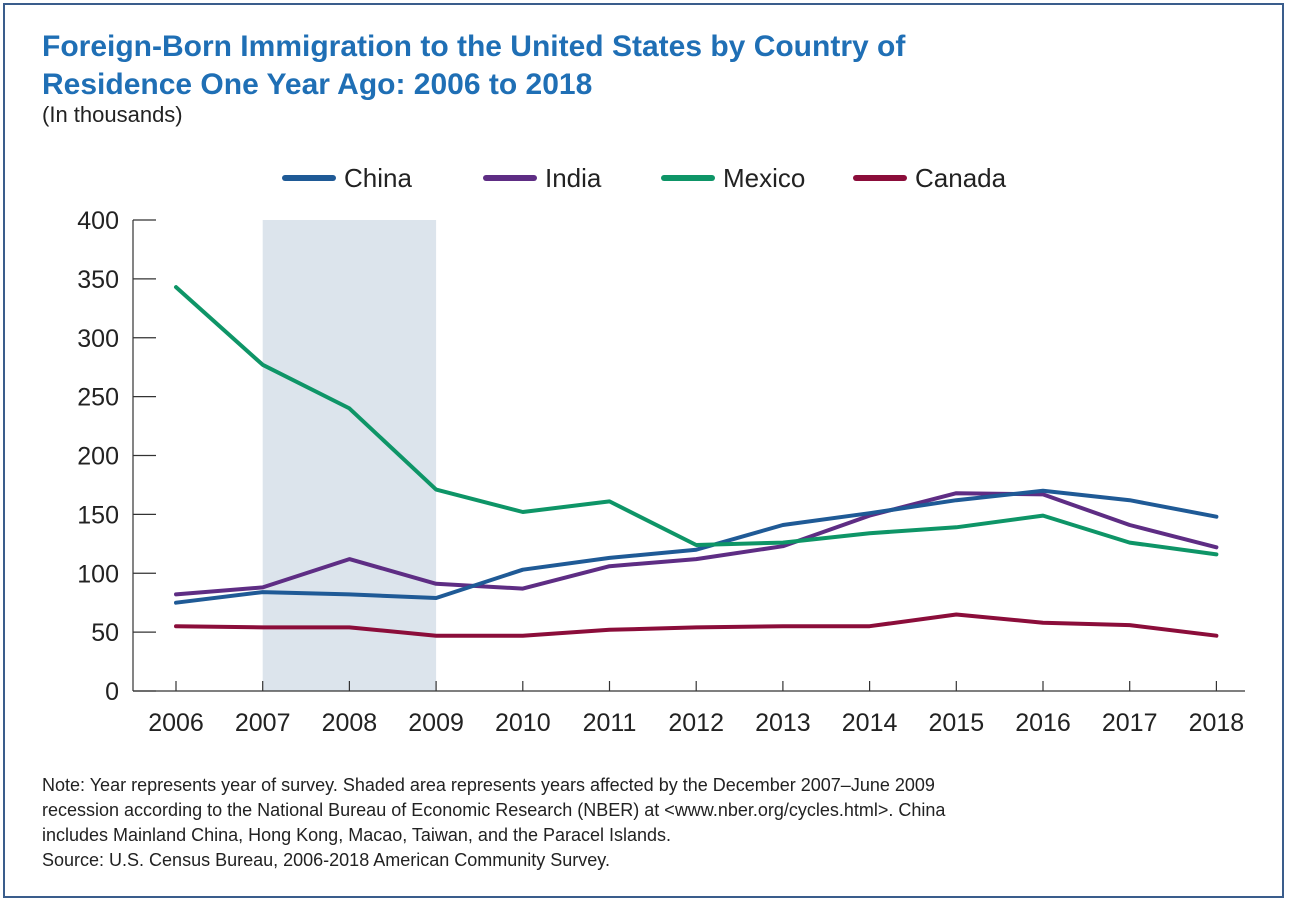  Describe the element at coordinates (1130, 723) in the screenshot. I see `x-tick-label: 2017` at that location.